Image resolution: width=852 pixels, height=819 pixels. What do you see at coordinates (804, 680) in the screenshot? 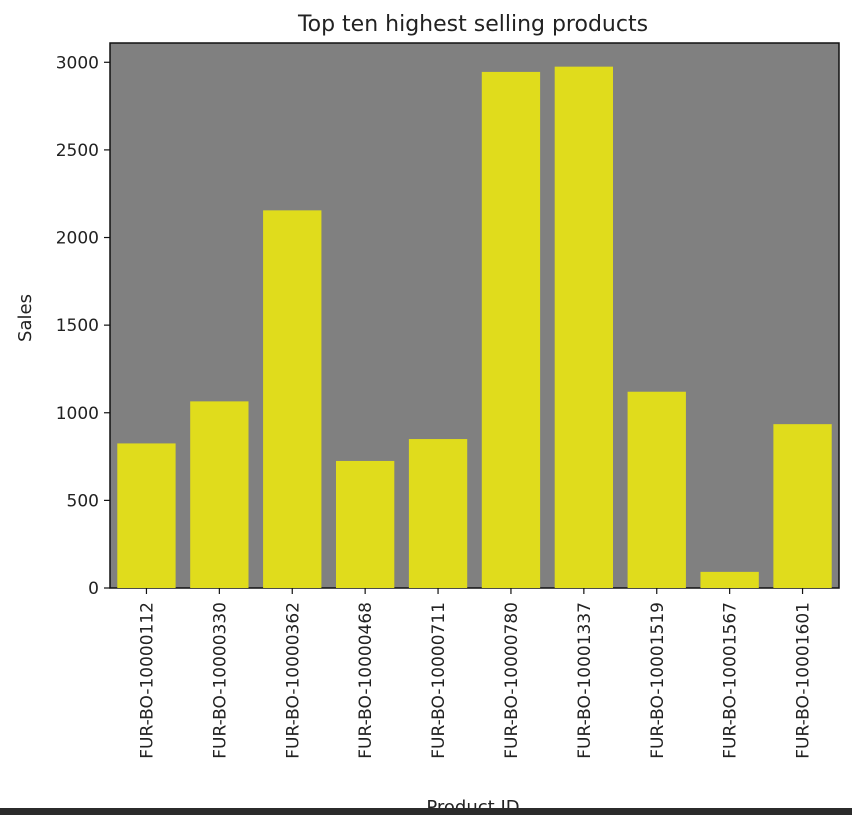
I see `x-tick-label: FUR-BO-10001601` at bounding box center [804, 680].